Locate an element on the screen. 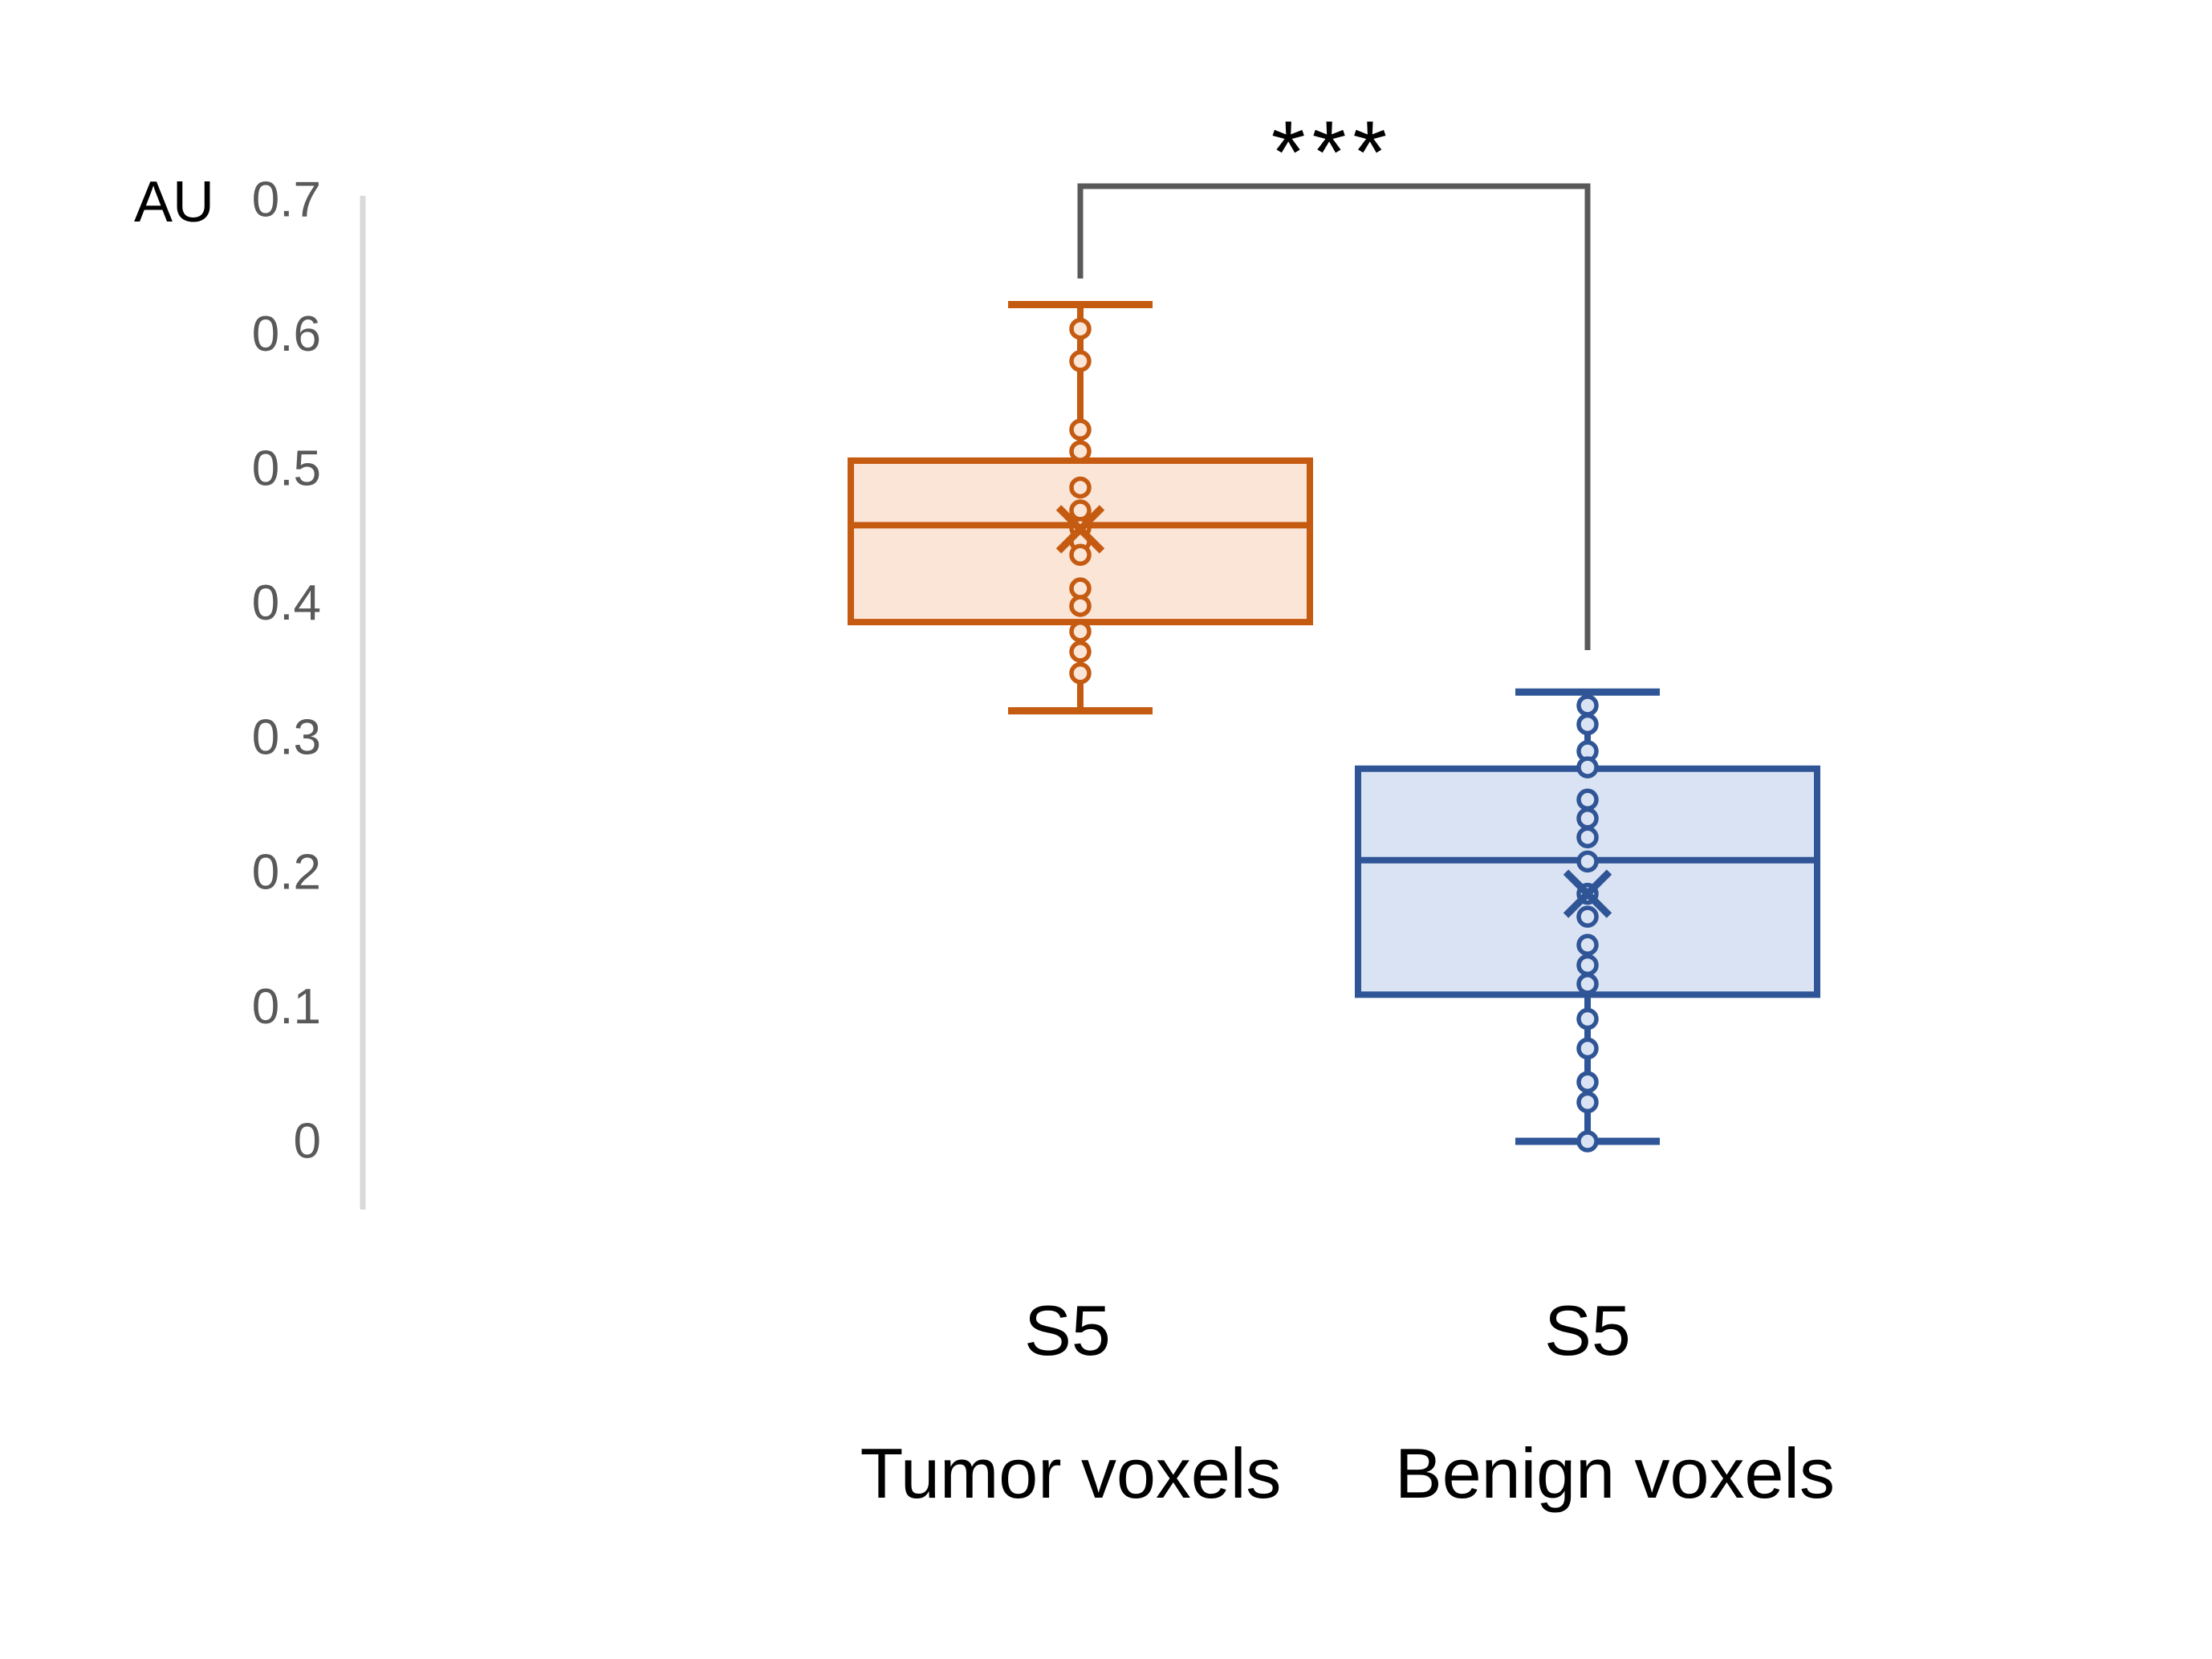 This screenshot has height=1659, width=2212. y-tick-label: 0.3 is located at coordinates (286, 738).